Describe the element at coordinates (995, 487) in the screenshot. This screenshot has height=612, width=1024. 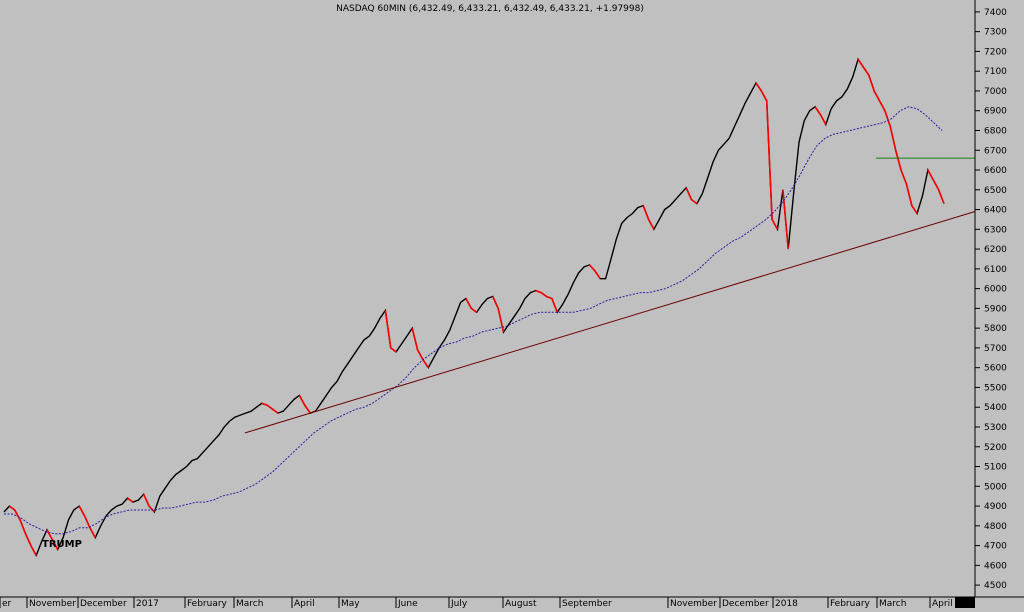
I see `y-tick-label: 5000` at that location.